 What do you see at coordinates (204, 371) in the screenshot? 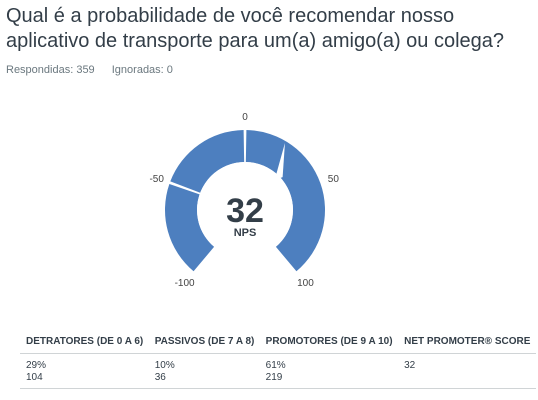
I see `passives-cell: 10% 36` at bounding box center [204, 371].